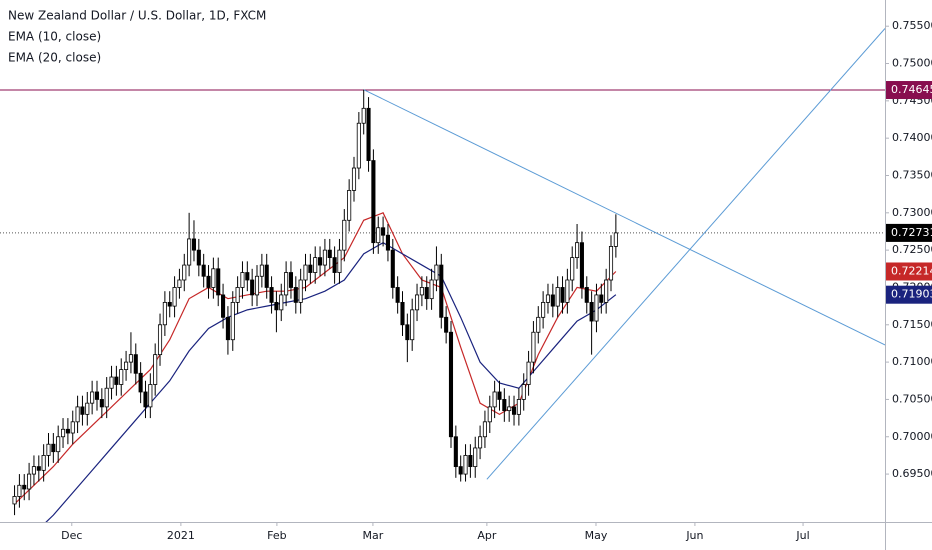  I want to click on x-tick-label: Apr, so click(487, 535).